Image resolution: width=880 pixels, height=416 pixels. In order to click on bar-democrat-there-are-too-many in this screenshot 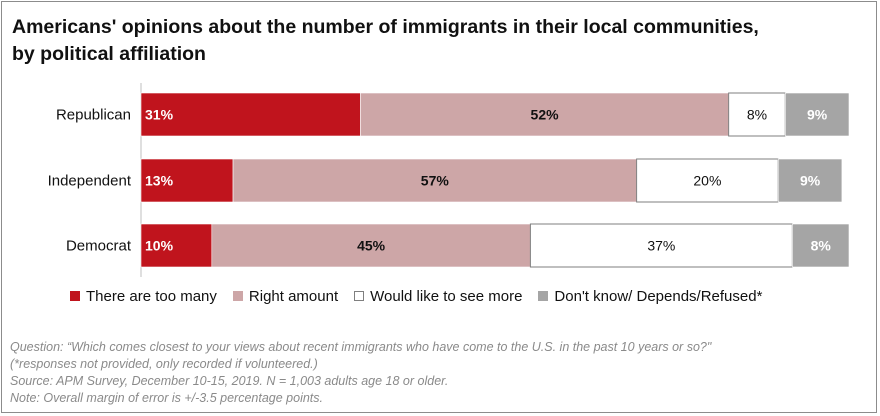, I will do `click(176, 245)`.